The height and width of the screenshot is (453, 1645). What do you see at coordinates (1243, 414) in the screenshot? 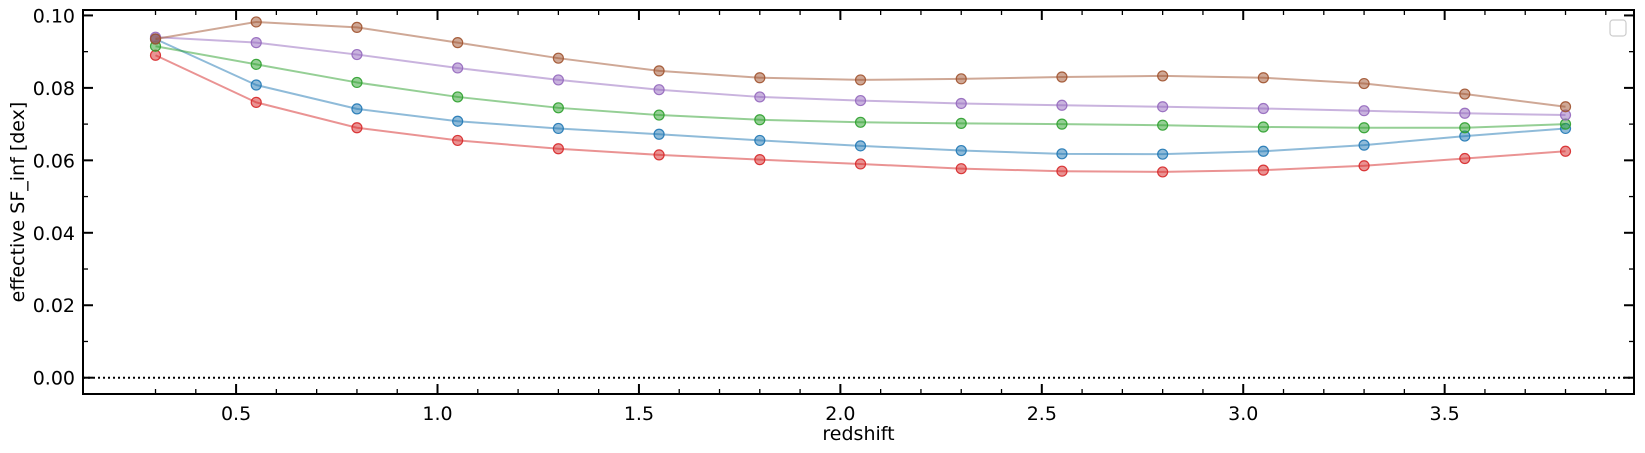
I see `x-tick-label: 3.0` at bounding box center [1243, 414].